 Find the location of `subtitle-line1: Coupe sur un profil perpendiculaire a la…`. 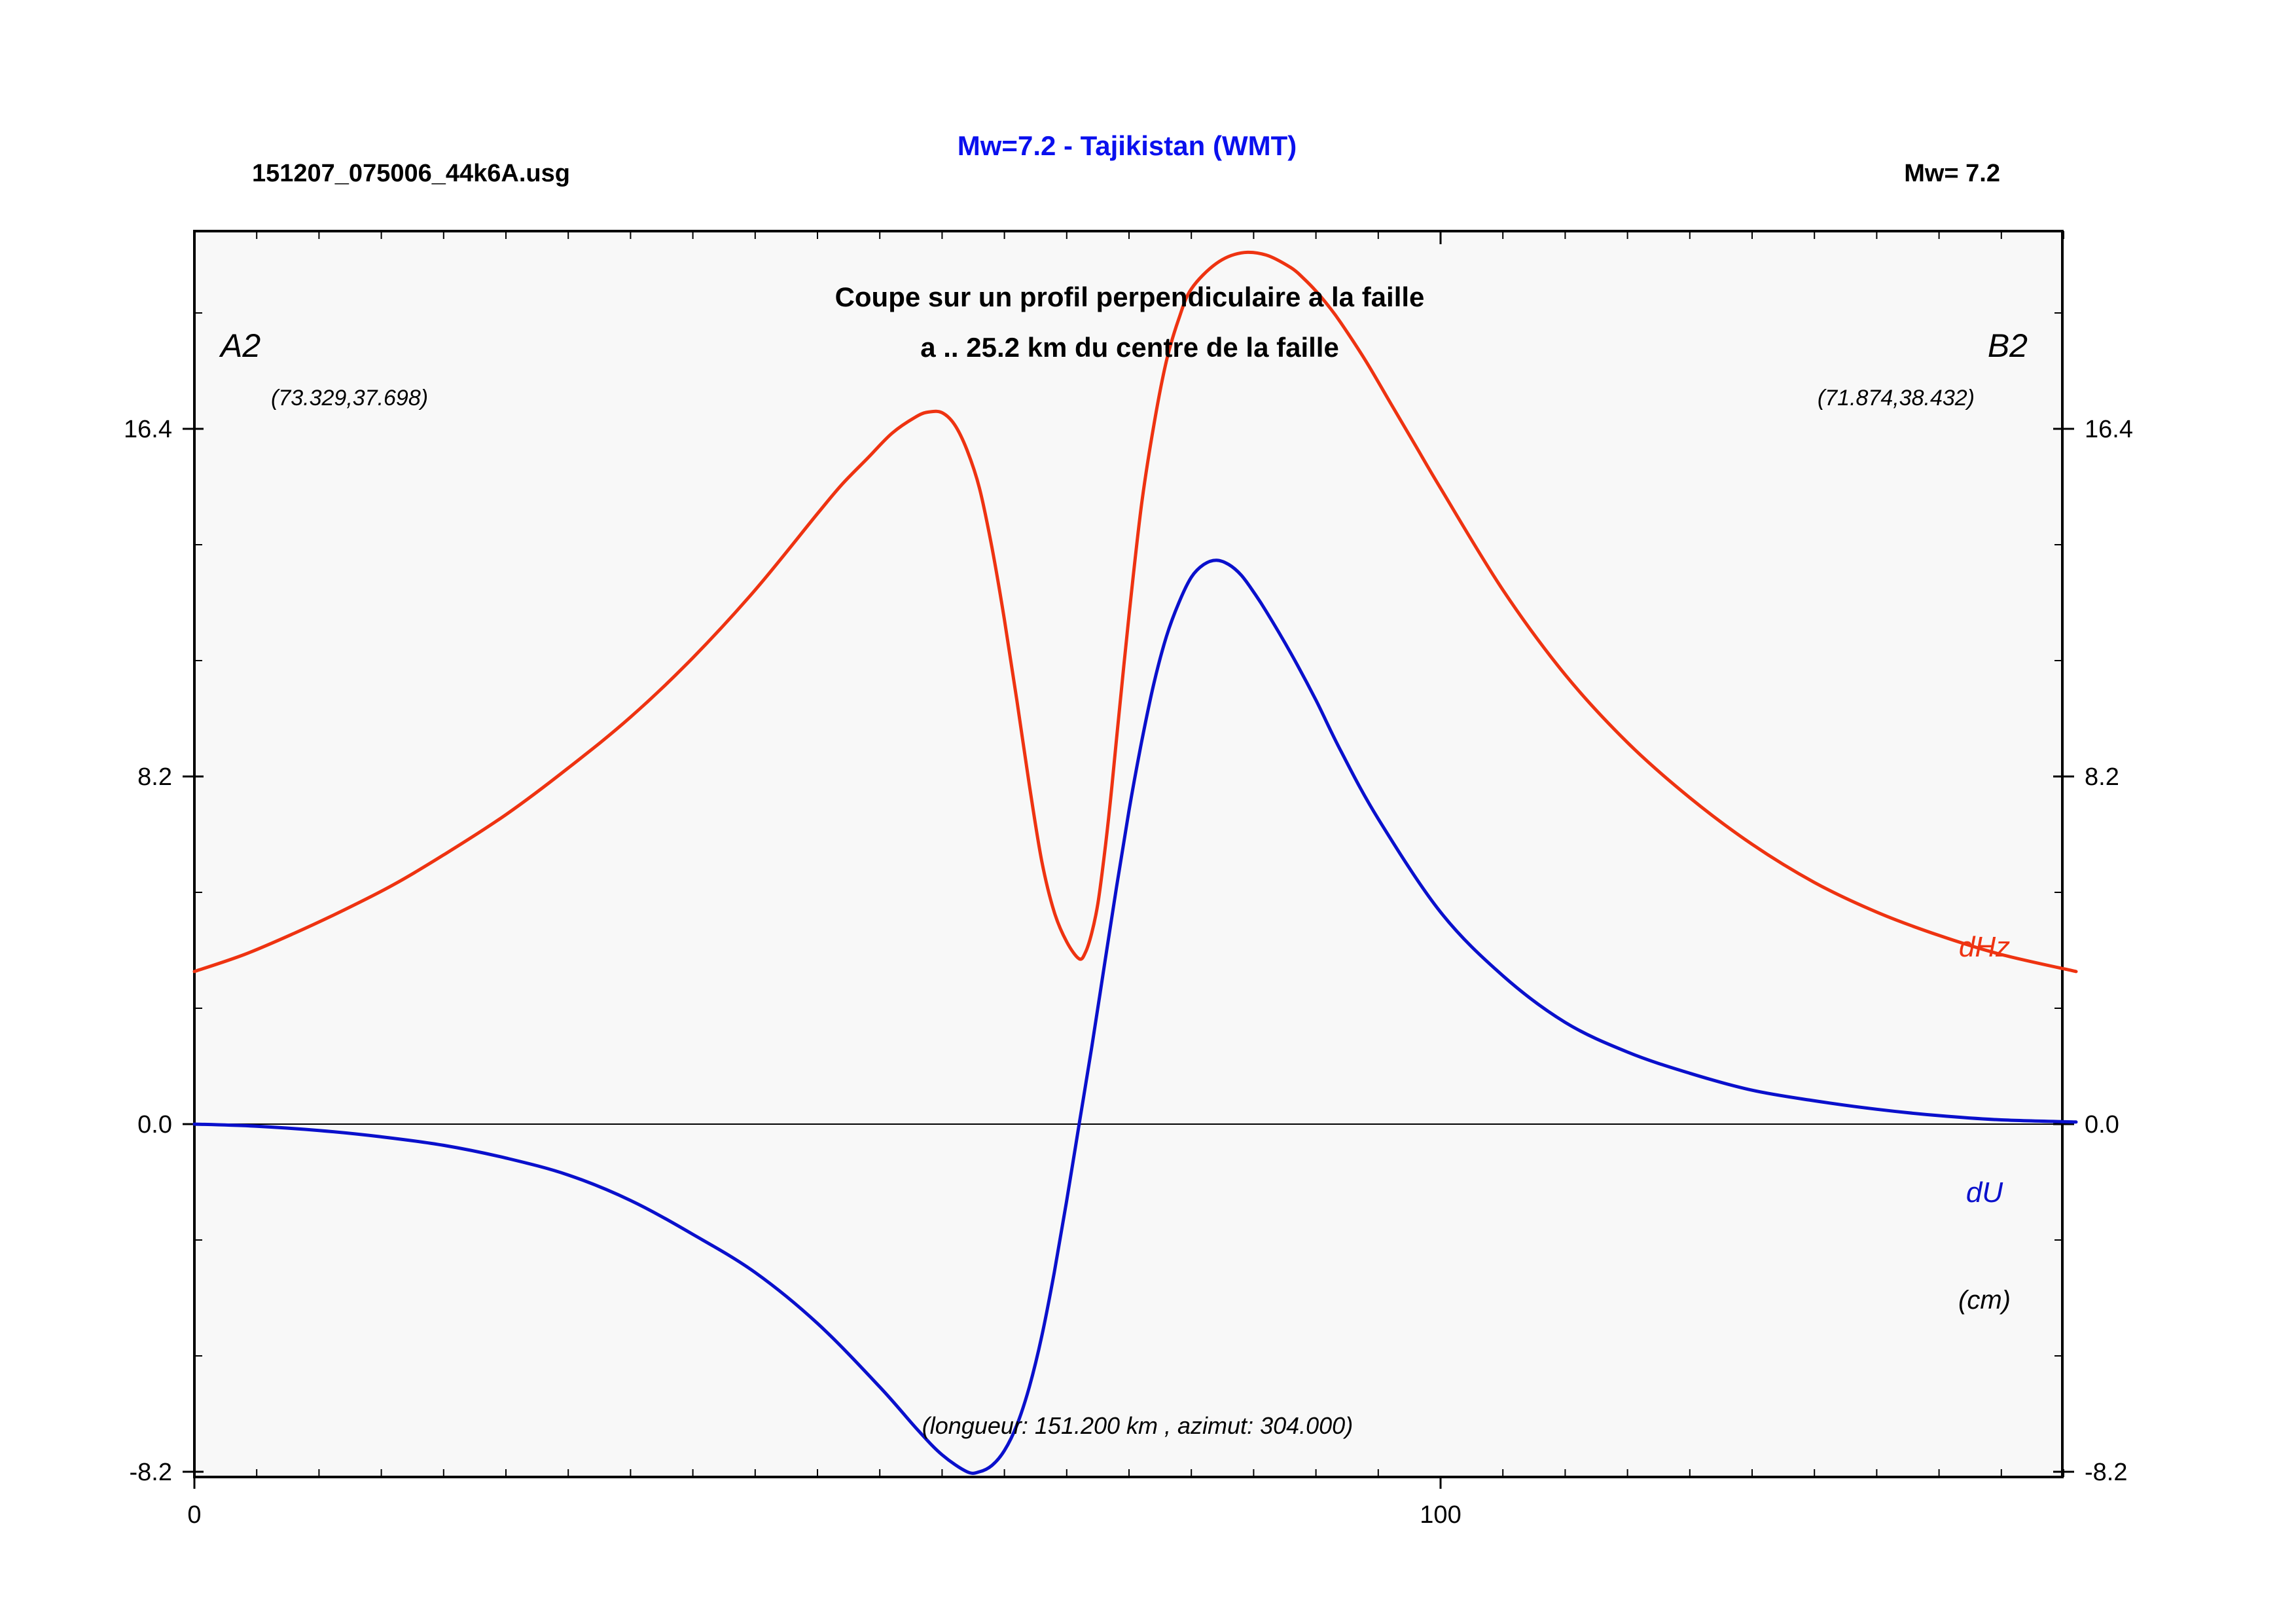

subtitle-line1: Coupe sur un profil perpendiculaire a la… is located at coordinates (1130, 297).